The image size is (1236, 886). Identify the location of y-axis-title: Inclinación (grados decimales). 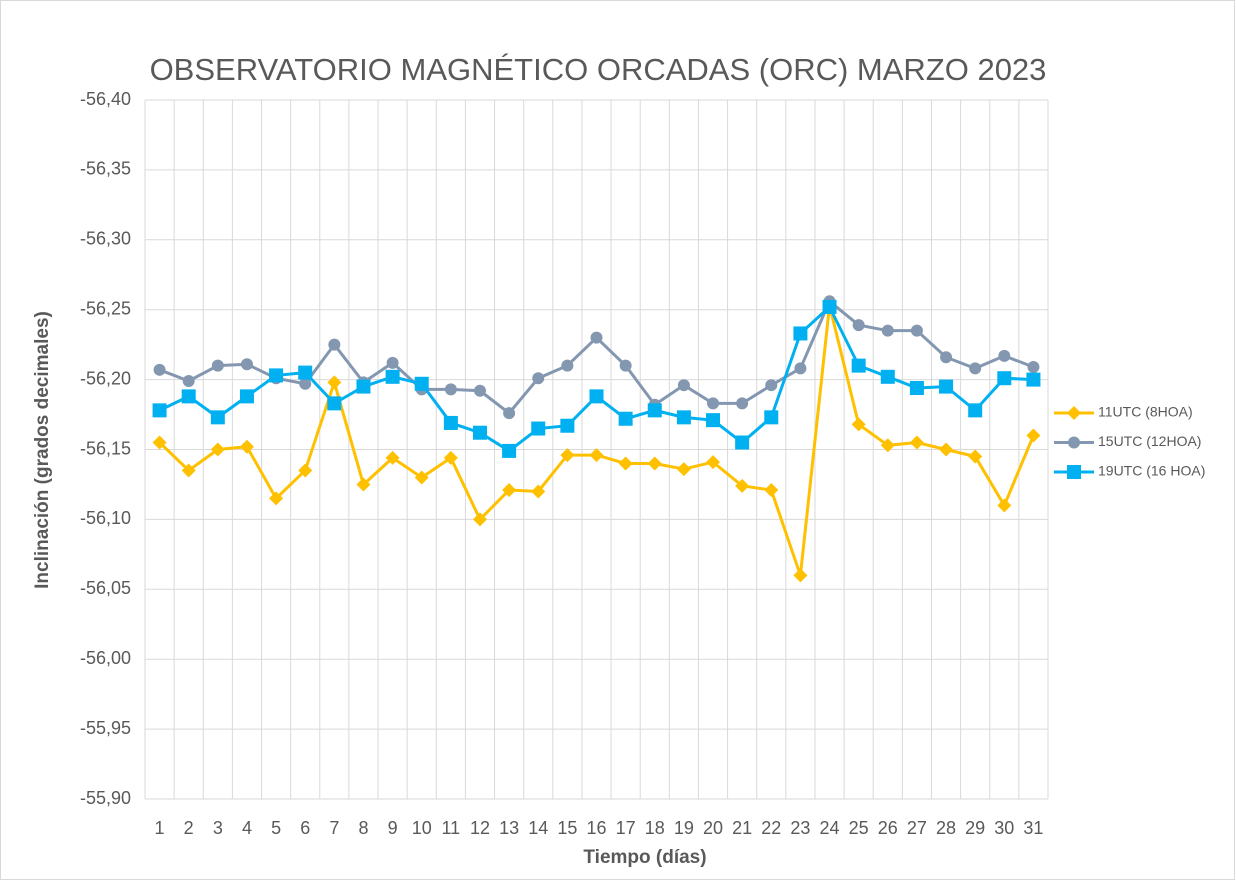
(42, 450).